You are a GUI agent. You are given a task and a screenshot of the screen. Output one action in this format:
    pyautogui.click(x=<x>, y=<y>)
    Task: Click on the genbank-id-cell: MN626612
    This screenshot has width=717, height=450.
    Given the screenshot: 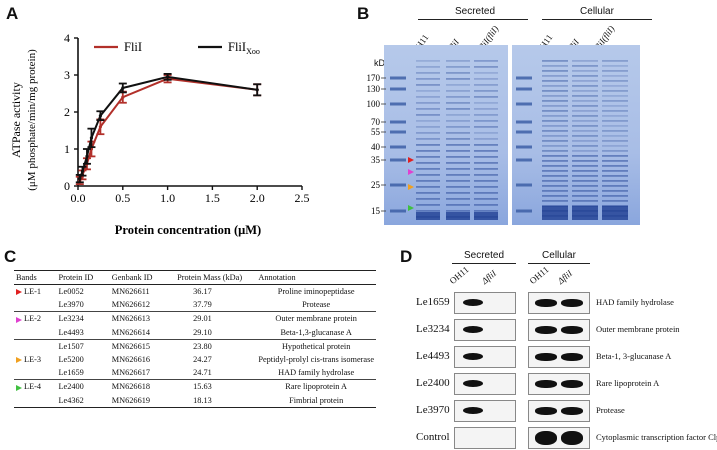 What is the action you would take?
    pyautogui.click(x=142, y=305)
    